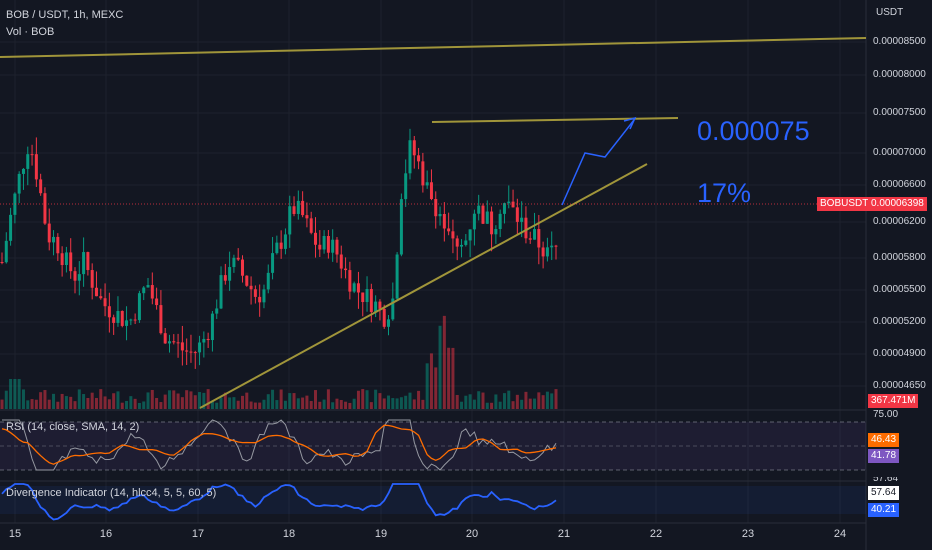 Image resolution: width=932 pixels, height=550 pixels. What do you see at coordinates (433, 47) in the screenshot?
I see `upper-resistance-trendline` at bounding box center [433, 47].